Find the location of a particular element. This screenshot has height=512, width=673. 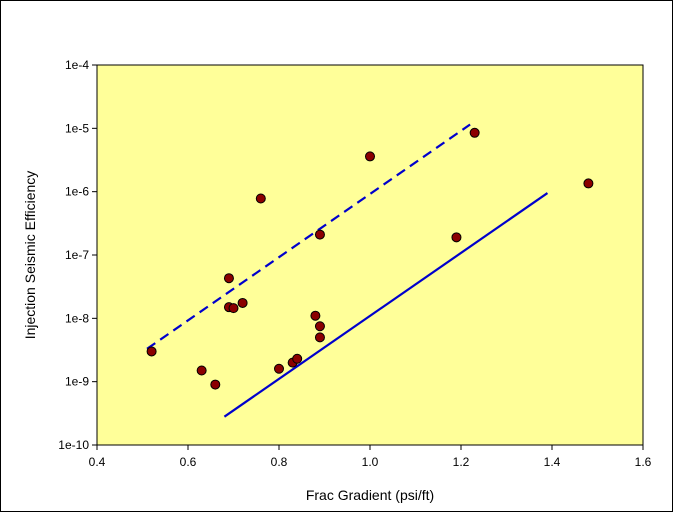

y-tick-label: 1e-8 is located at coordinates (77, 318).